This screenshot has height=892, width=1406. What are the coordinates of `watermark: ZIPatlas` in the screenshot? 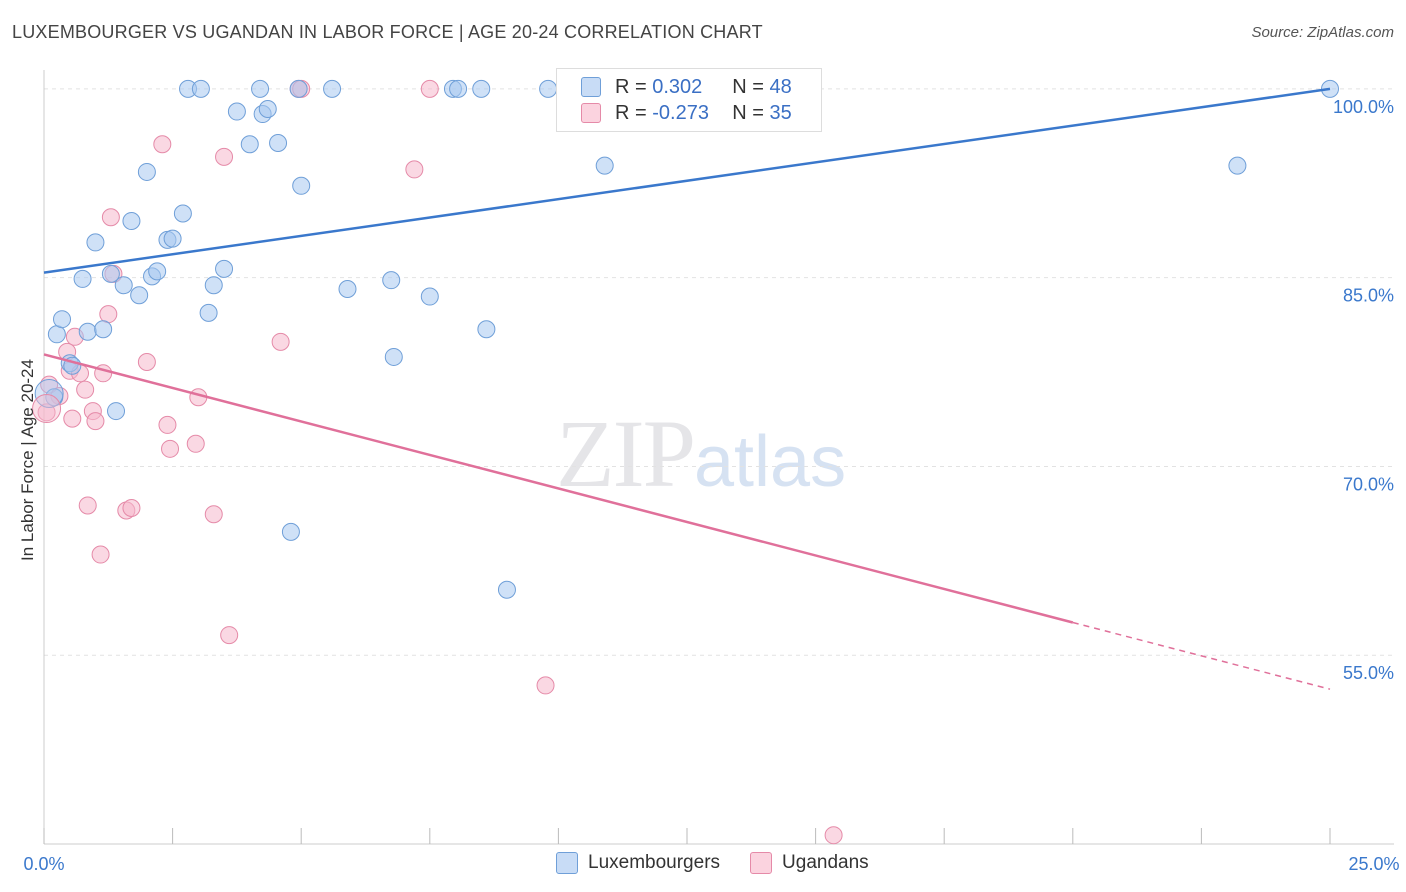 It's located at (701, 453).